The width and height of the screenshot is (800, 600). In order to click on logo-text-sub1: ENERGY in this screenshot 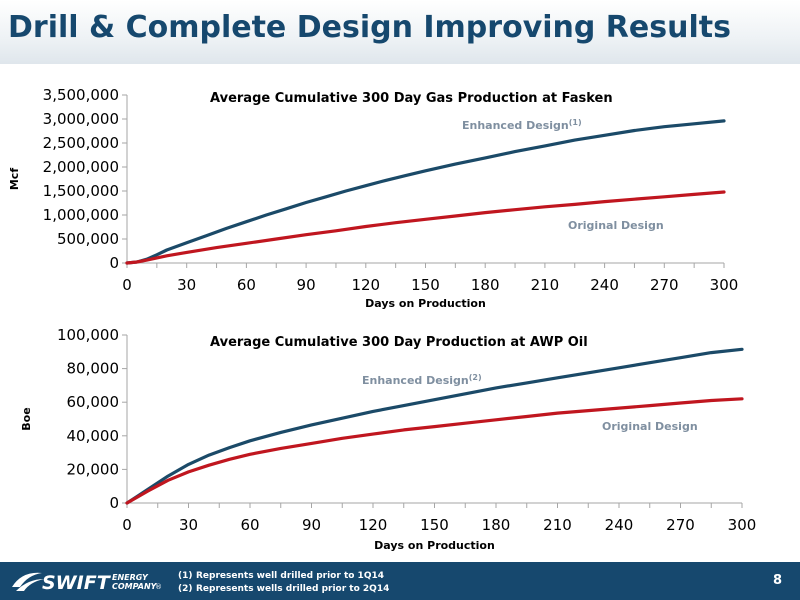, I will do `click(130, 577)`.